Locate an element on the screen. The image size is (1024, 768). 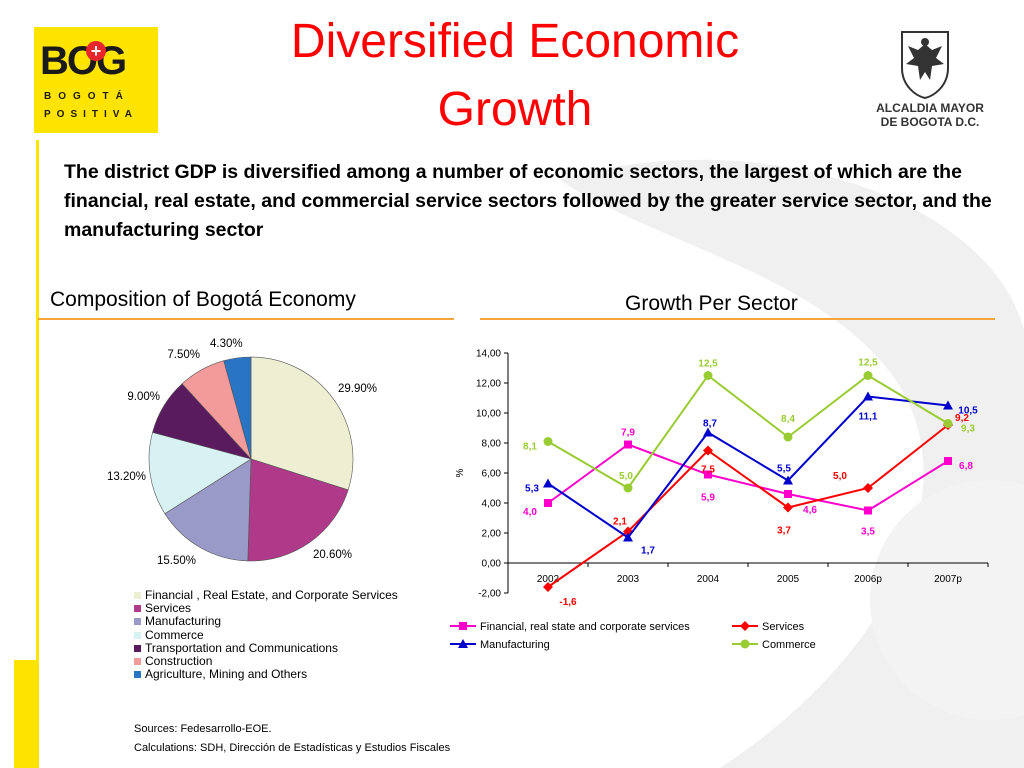
line-legend-item: Manufacturing is located at coordinates (500, 645).